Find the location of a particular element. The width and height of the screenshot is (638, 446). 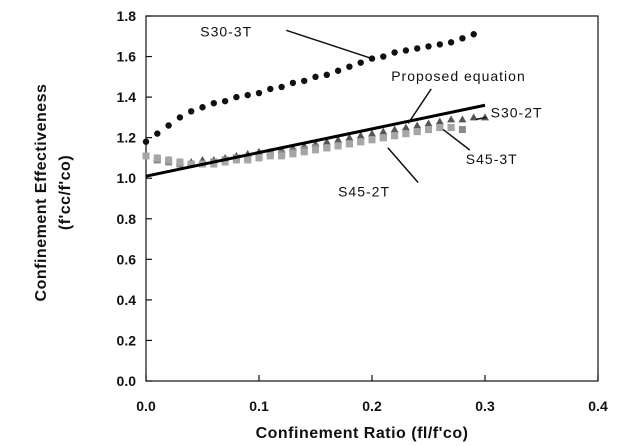

annotation-label: Proposed equation is located at coordinates (458, 76).